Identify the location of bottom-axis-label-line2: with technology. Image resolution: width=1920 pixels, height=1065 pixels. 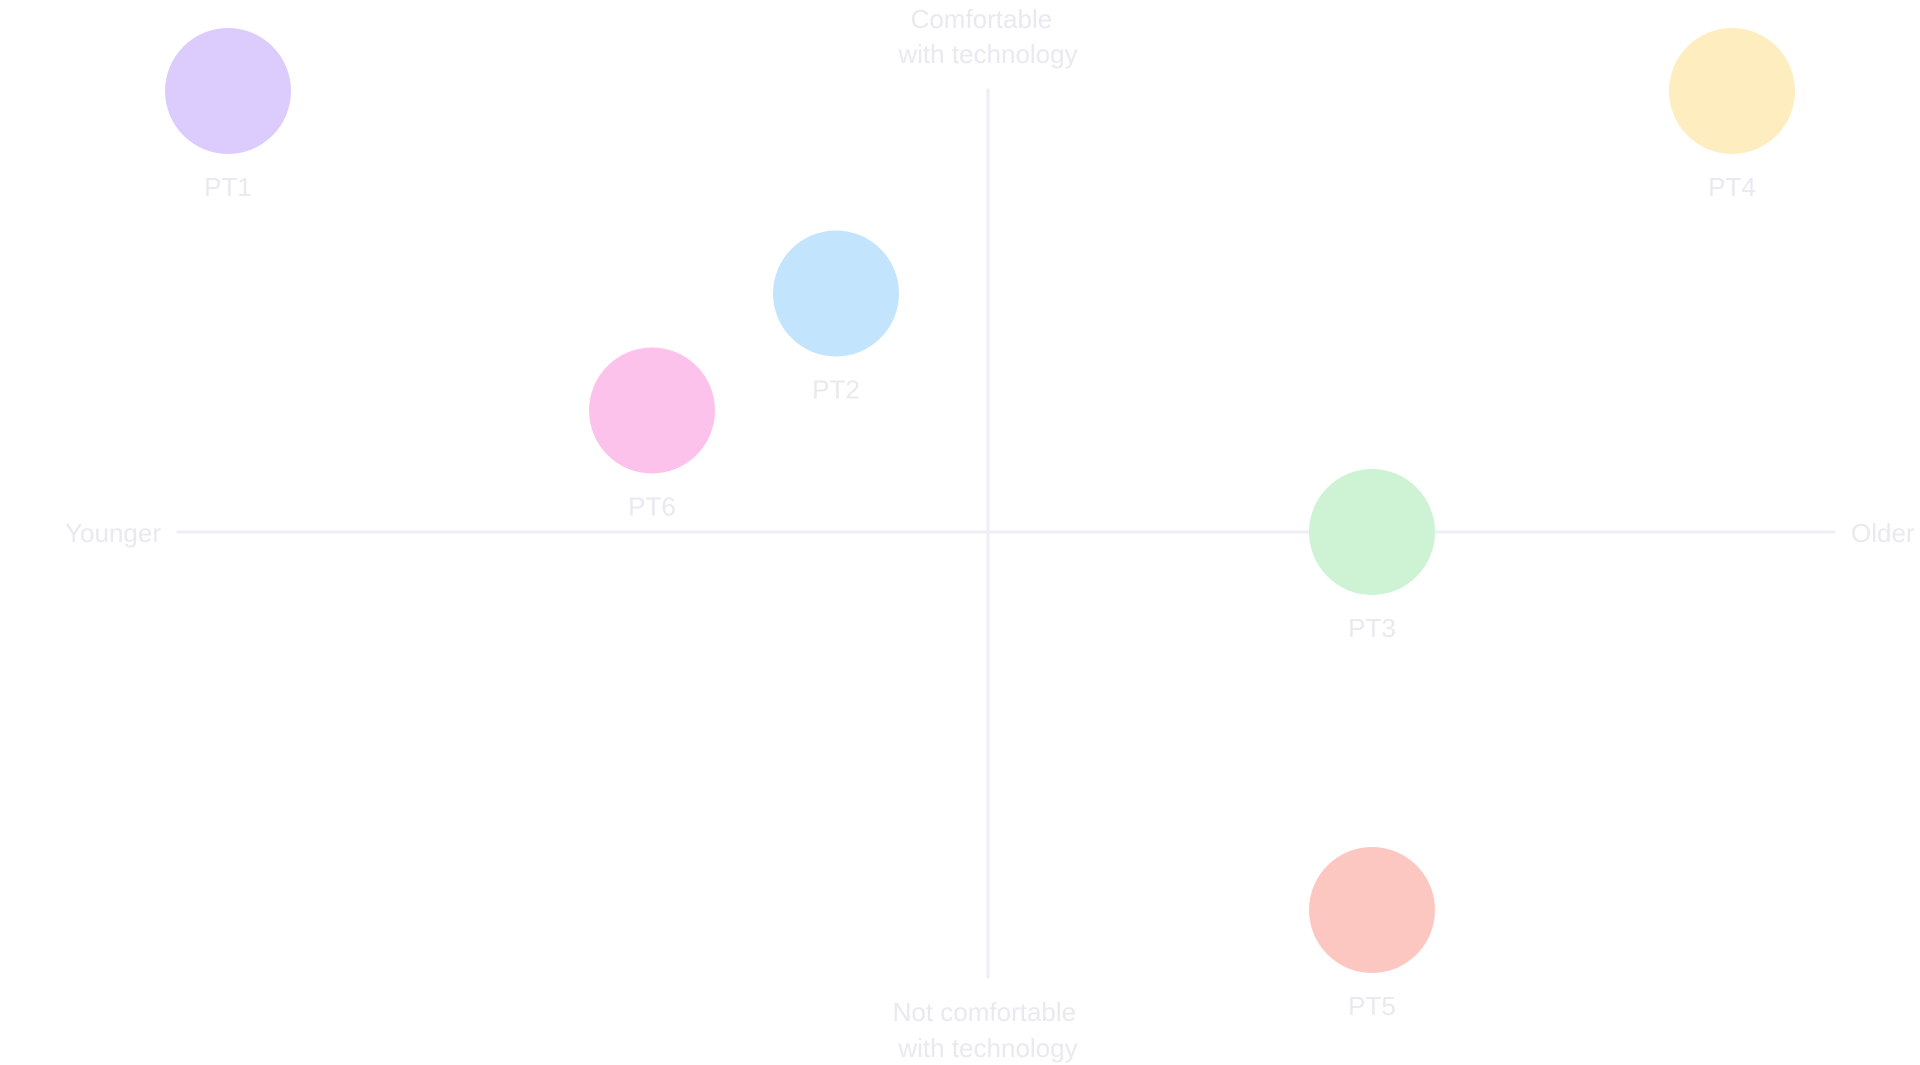
(987, 1048).